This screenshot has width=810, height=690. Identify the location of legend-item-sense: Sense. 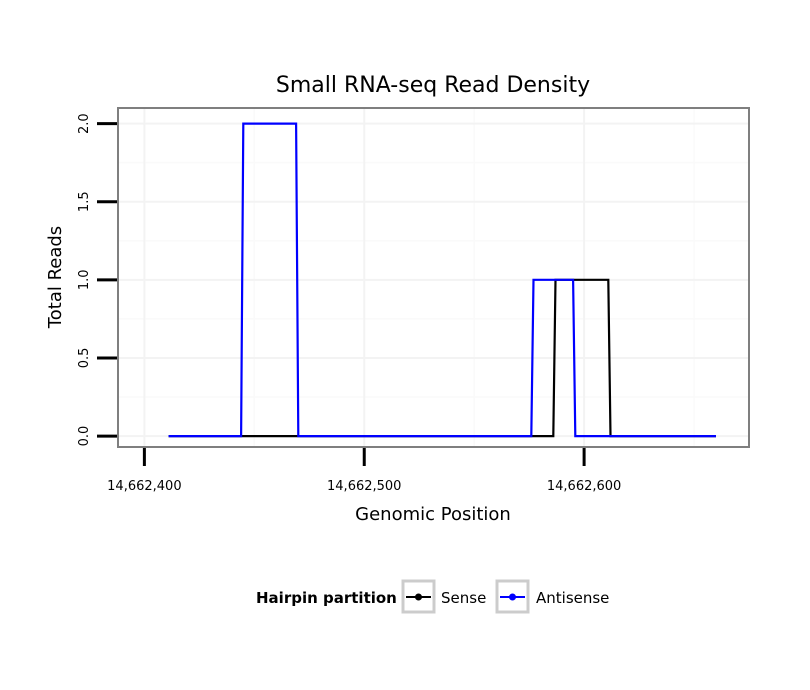
(443, 596).